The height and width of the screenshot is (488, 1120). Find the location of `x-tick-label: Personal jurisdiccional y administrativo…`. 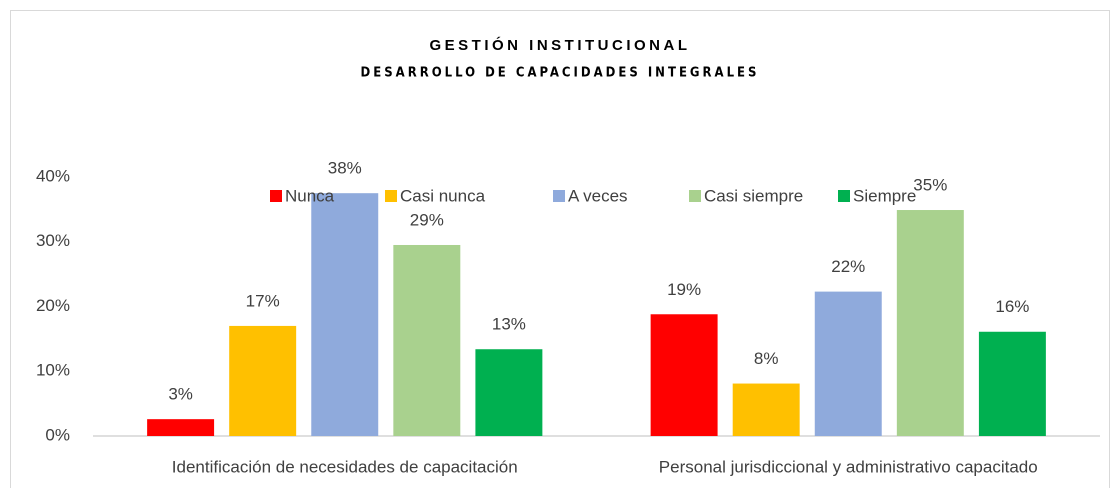

x-tick-label: Personal jurisdiccional y administrativo… is located at coordinates (848, 466).